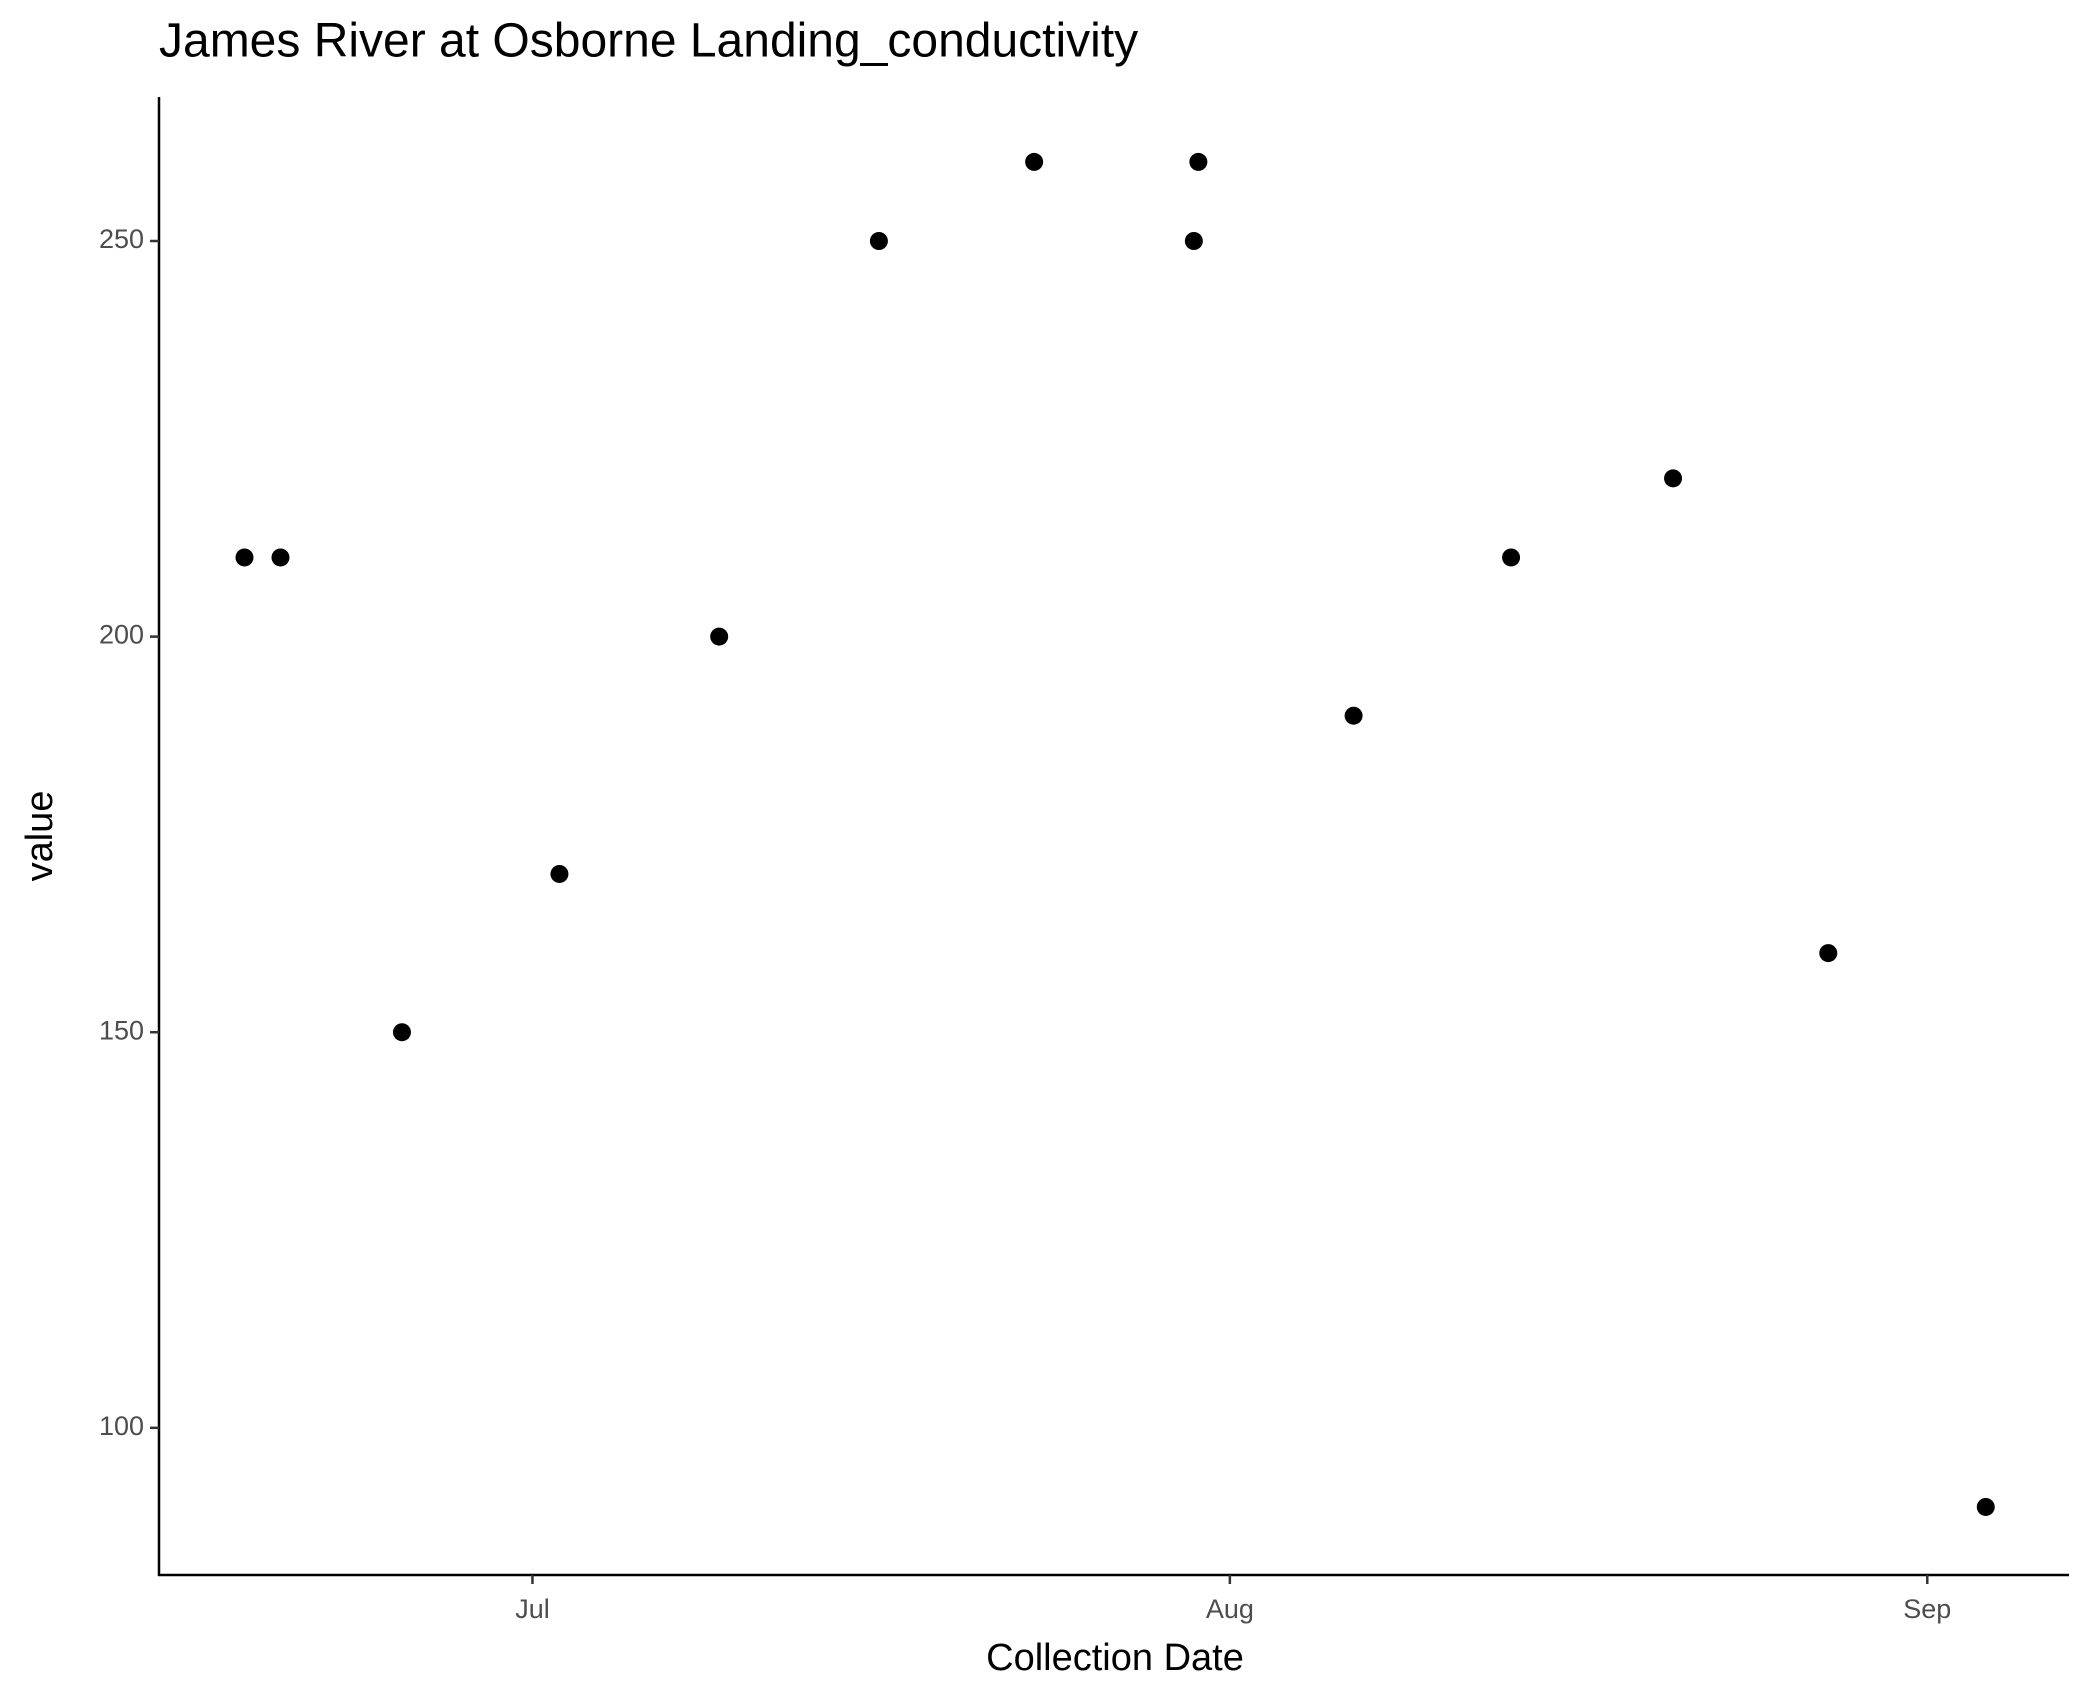 Image resolution: width=2095 pixels, height=1708 pixels. What do you see at coordinates (40, 836) in the screenshot?
I see `y-axis-title: value` at bounding box center [40, 836].